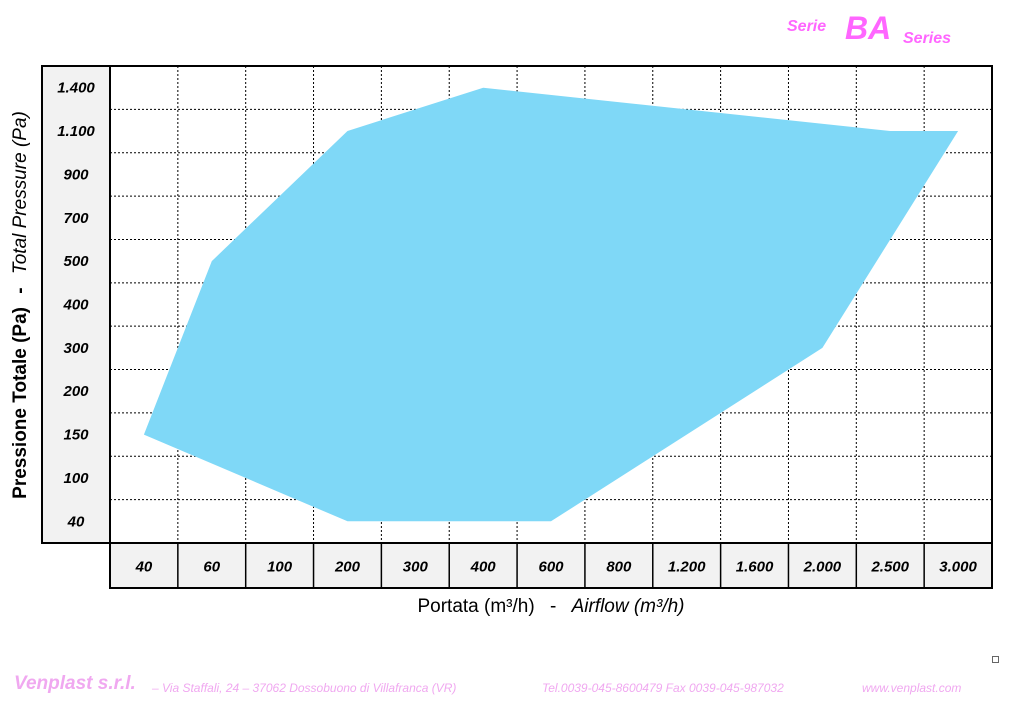  I want to click on x-tick-label: 600, so click(551, 567).